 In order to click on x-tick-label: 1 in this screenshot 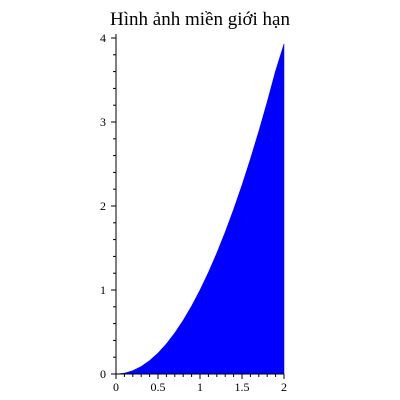, I will do `click(200, 387)`.